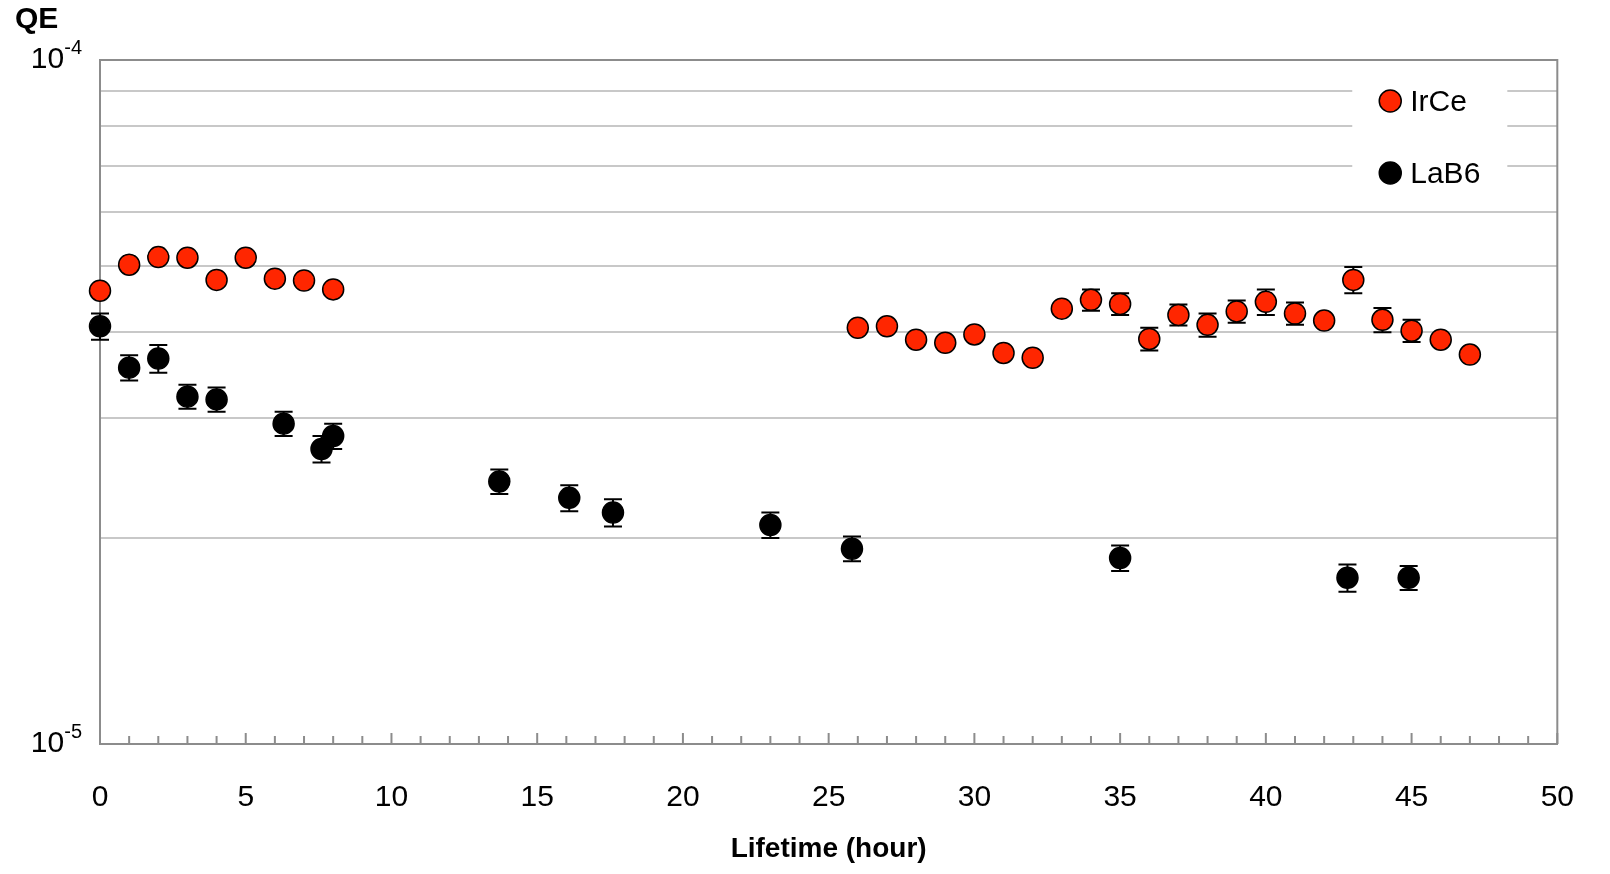  Describe the element at coordinates (974, 796) in the screenshot. I see `x-tick-label: 30` at that location.